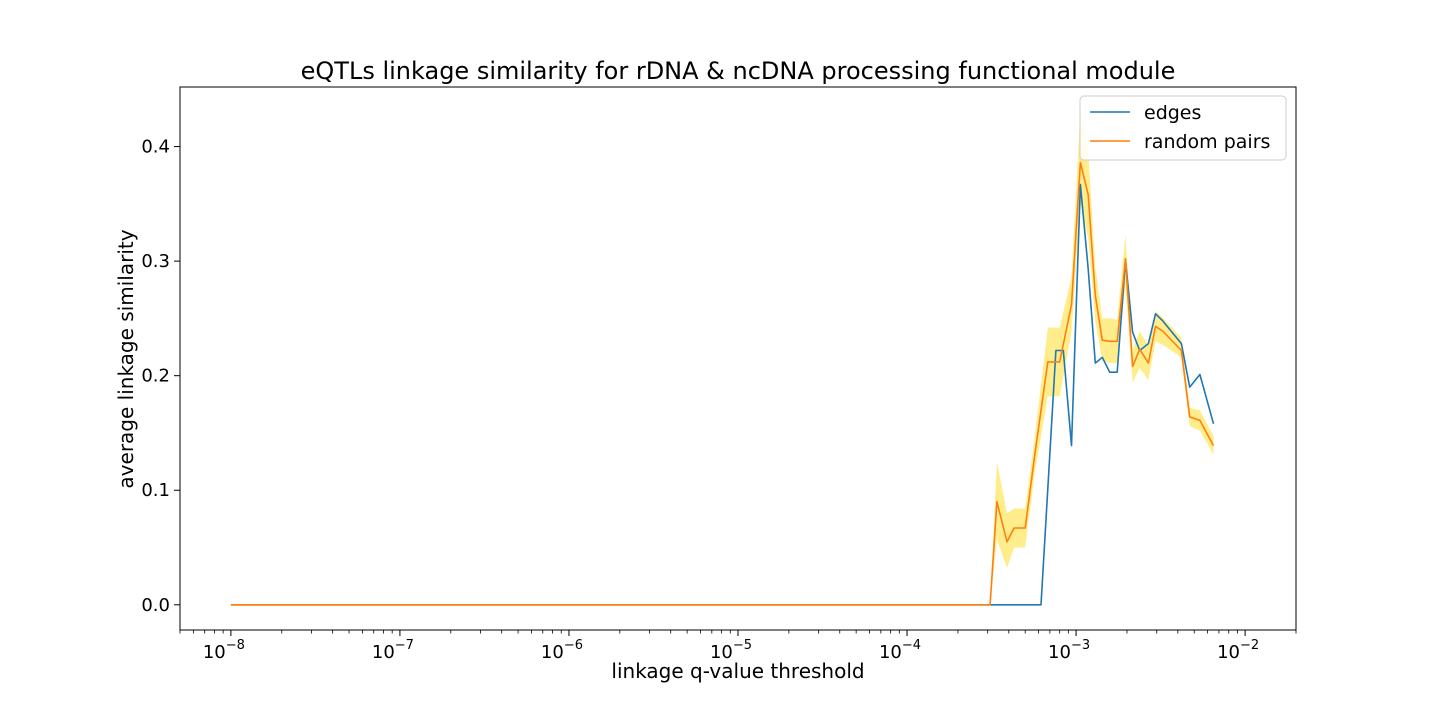 The height and width of the screenshot is (720, 1440). What do you see at coordinates (562, 650) in the screenshot?
I see `x-tick-label: 10⁻⁶` at bounding box center [562, 650].